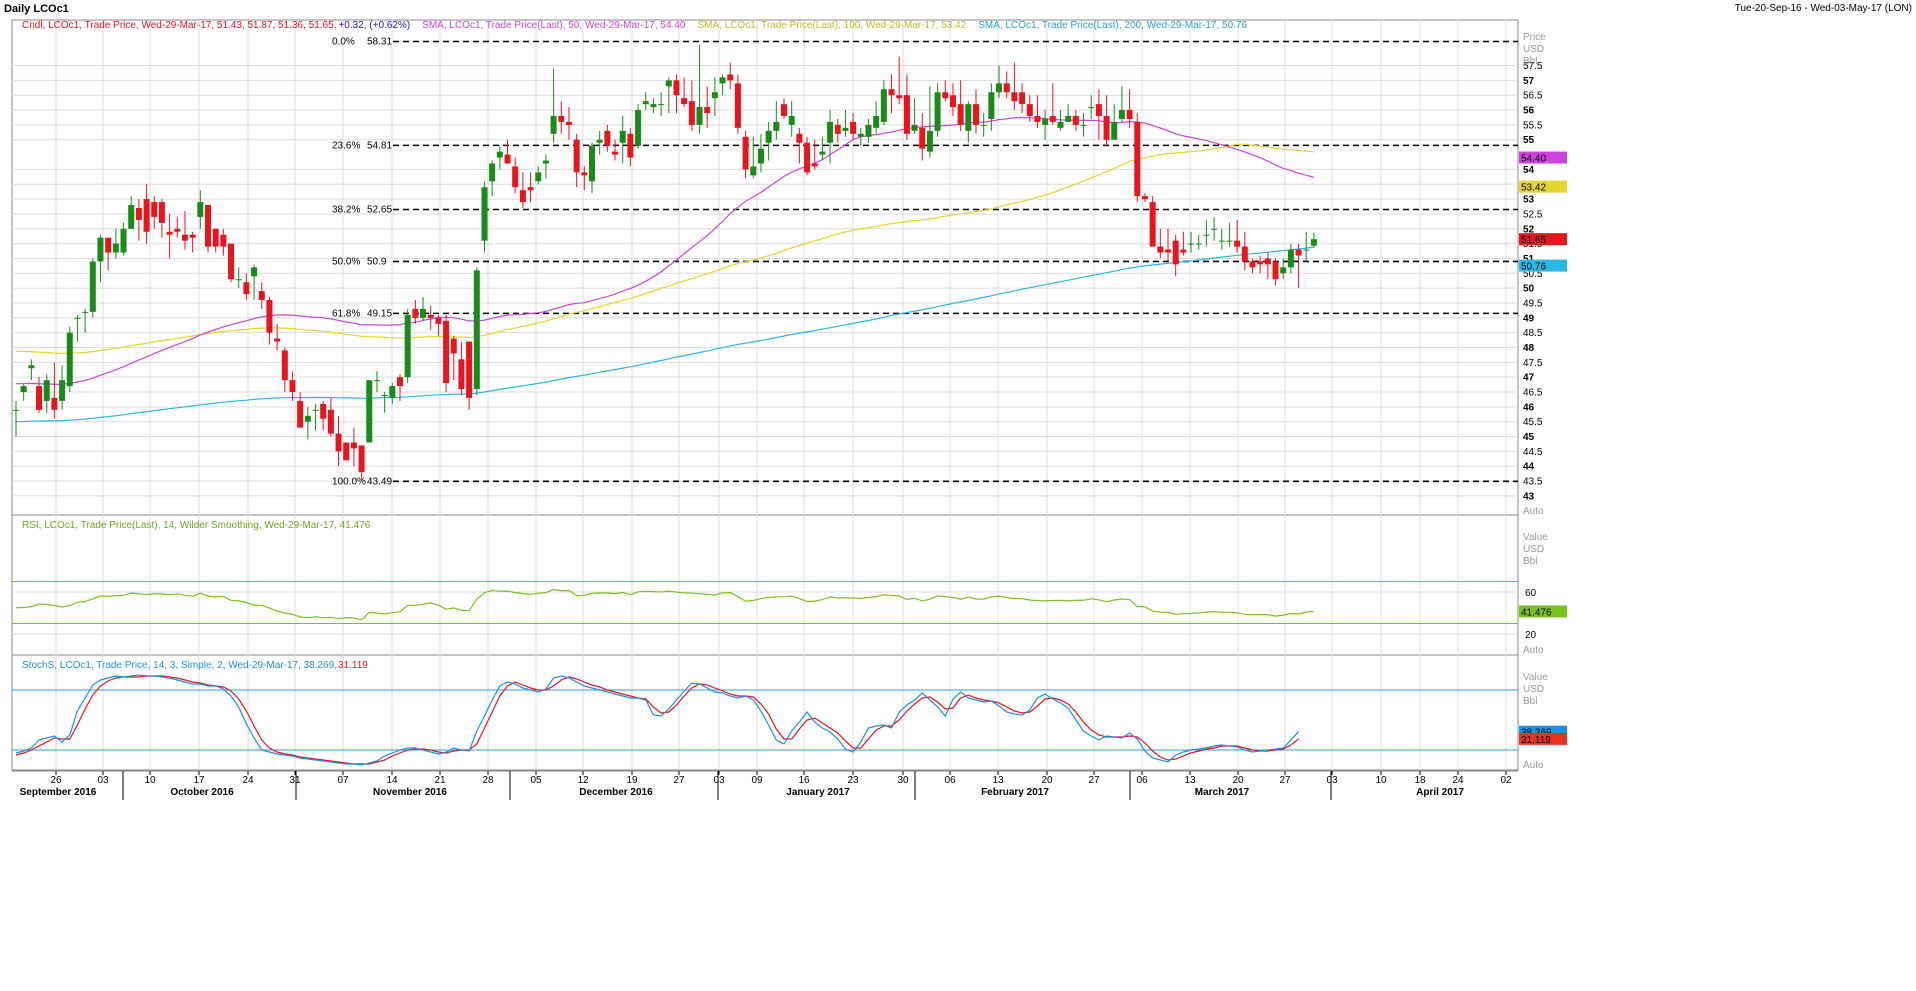 The height and width of the screenshot is (991, 1916). Describe the element at coordinates (410, 792) in the screenshot. I see `x-month-label: November 2016` at that location.